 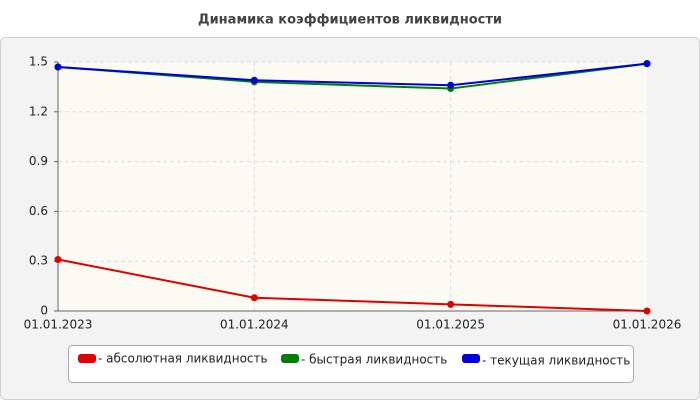 What do you see at coordinates (647, 325) in the screenshot?
I see `x-tick-label: 01.01.2026` at bounding box center [647, 325].